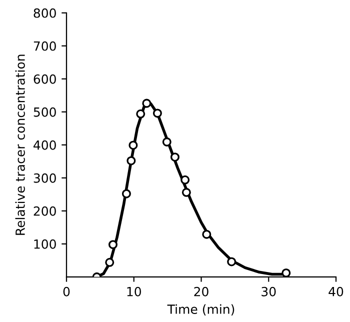 This screenshot has height=322, width=350. Describe the element at coordinates (20, 144) in the screenshot. I see `y-axis-title: Relative tracer concentration` at that location.